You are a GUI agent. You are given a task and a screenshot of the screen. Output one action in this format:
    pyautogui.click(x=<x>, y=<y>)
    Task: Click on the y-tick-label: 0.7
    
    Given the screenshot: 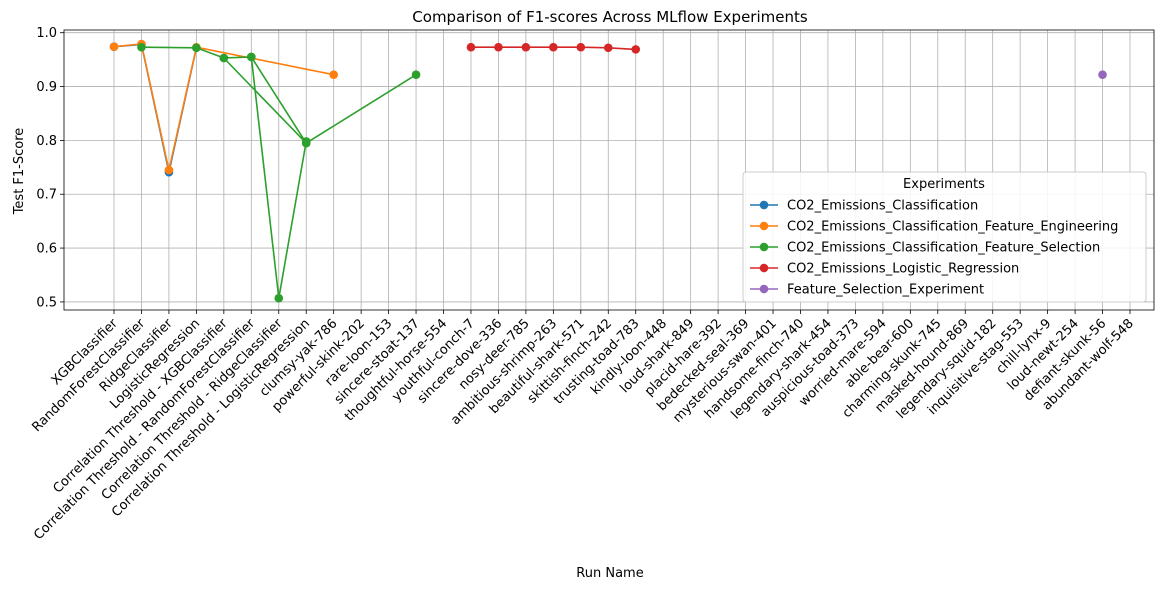 What is the action you would take?
    pyautogui.click(x=46, y=195)
    